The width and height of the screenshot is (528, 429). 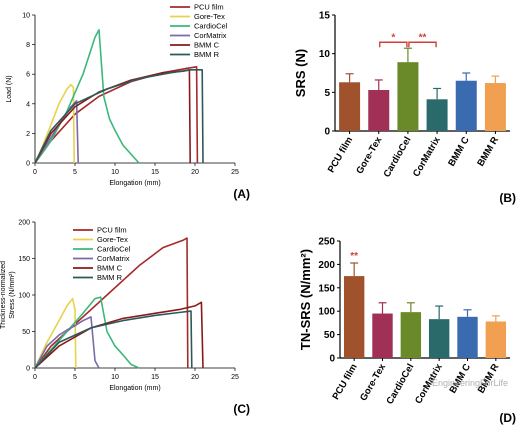 I want to click on panel-label: (A), so click(x=241, y=194).